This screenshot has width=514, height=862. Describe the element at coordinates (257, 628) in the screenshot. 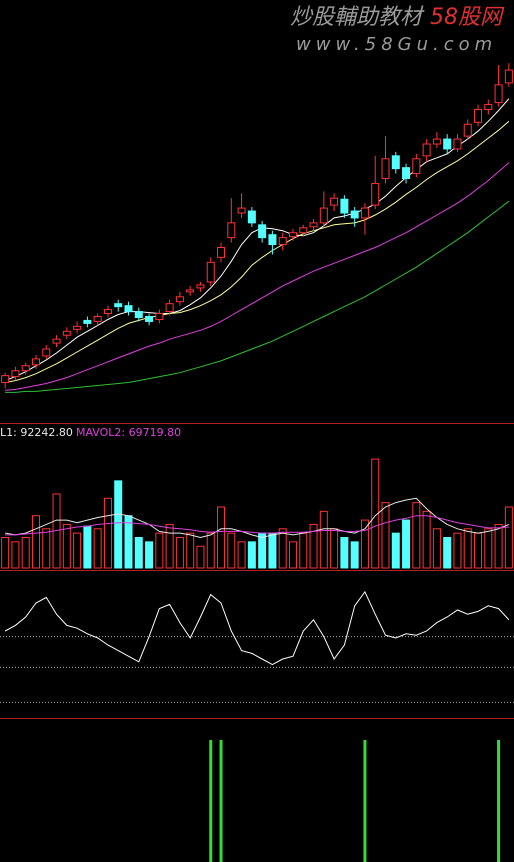

I see `oscillator-line` at that location.